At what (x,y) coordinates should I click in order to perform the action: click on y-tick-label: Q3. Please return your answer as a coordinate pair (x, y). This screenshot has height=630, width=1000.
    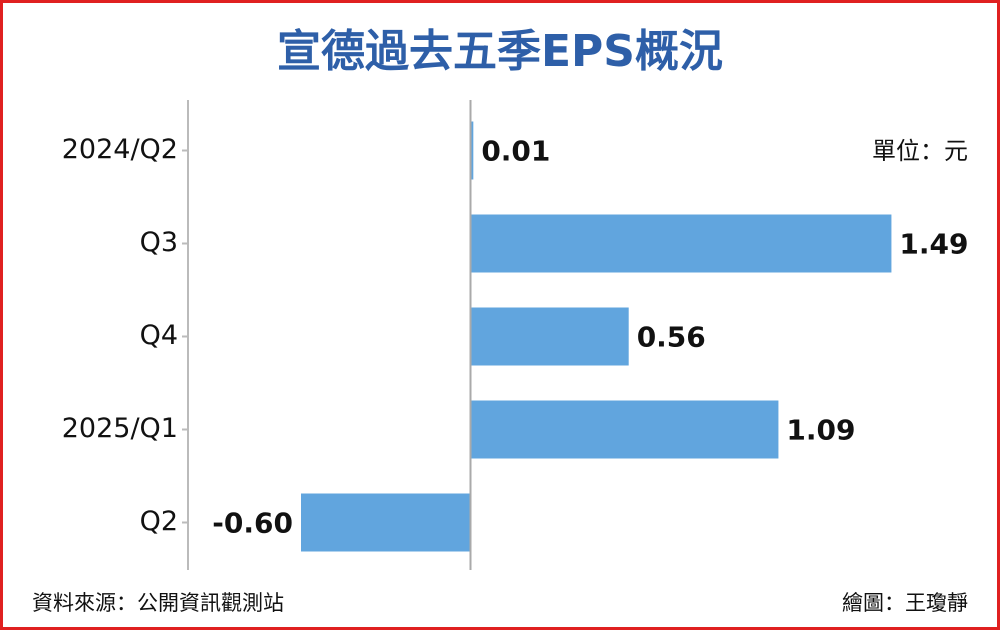
    Looking at the image, I should click on (159, 242).